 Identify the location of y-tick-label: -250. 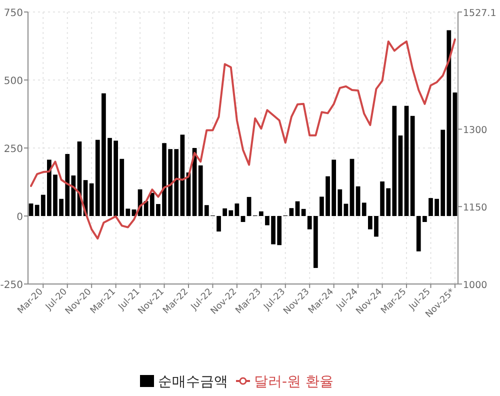
(11, 285).